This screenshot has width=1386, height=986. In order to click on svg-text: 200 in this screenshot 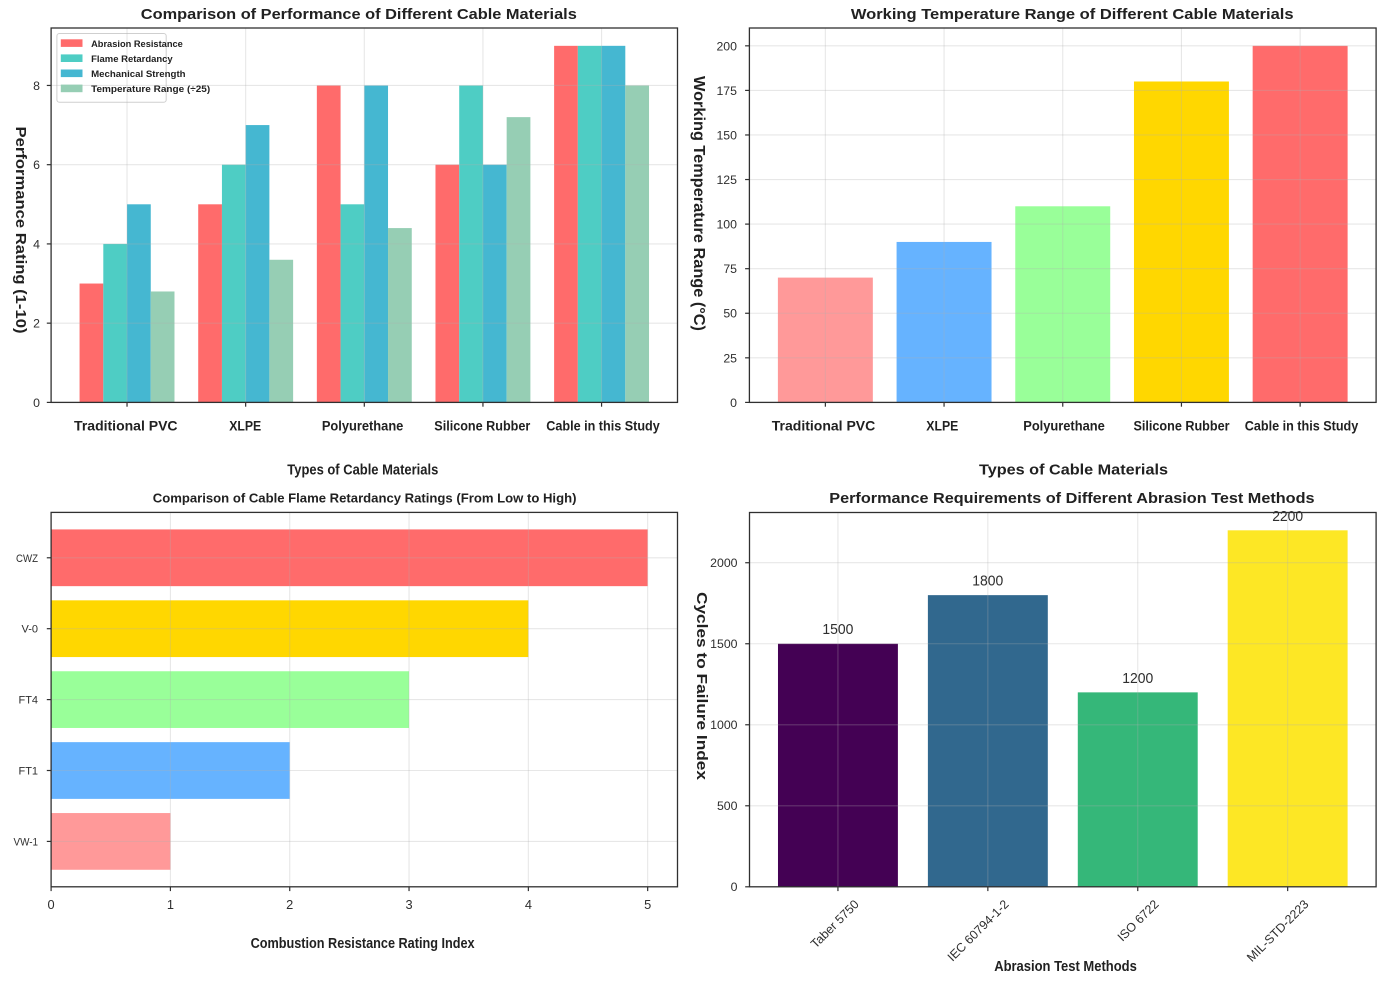, I will do `click(726, 46)`.